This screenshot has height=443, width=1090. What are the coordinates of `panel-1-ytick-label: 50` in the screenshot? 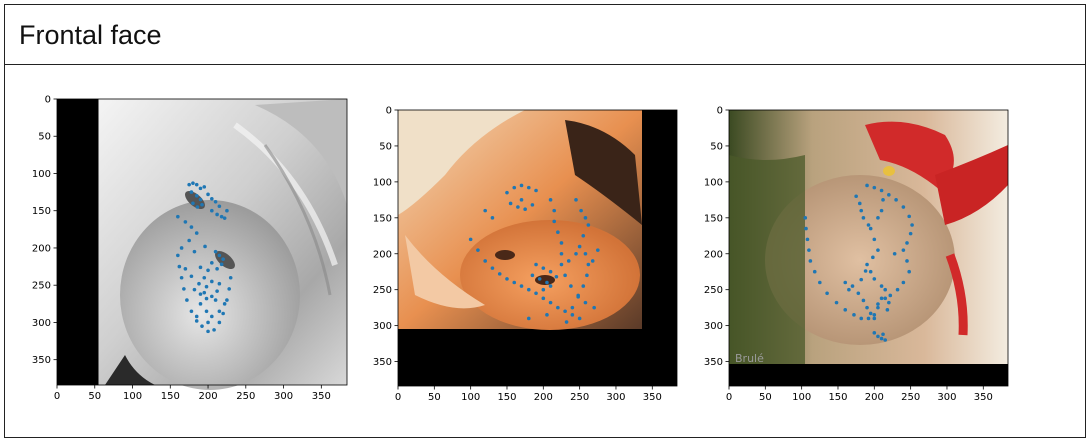 It's located at (44, 137).